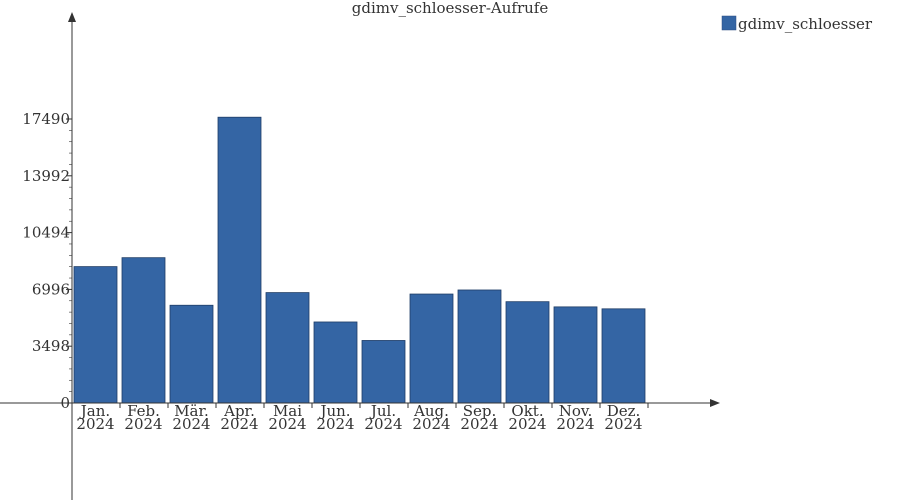  Describe the element at coordinates (51, 289) in the screenshot. I see `y-tick-label: 6996` at that location.